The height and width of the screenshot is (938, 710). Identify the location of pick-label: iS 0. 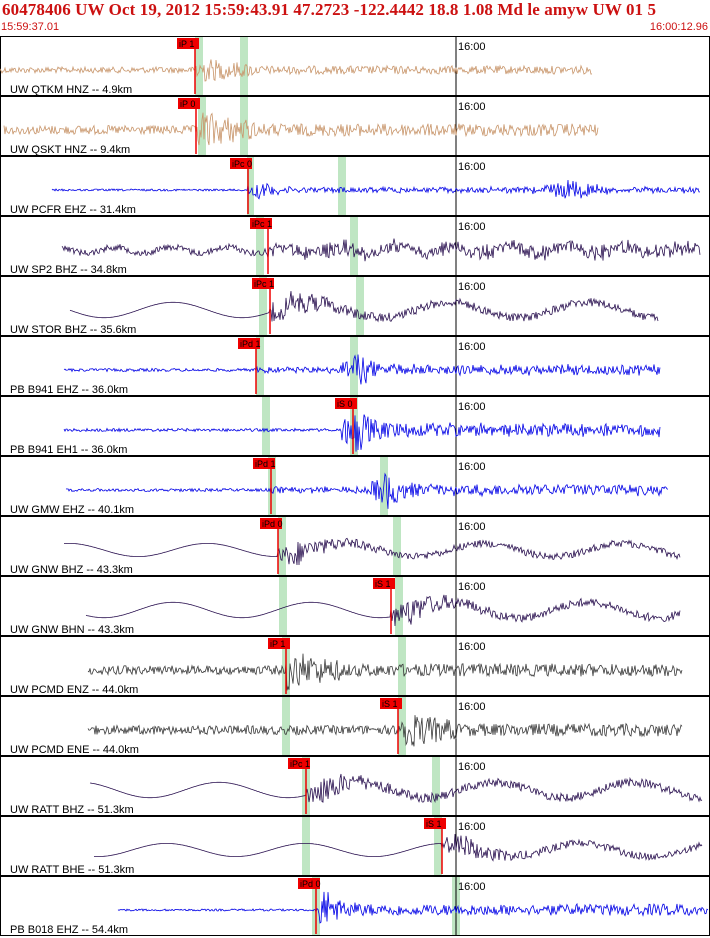
(345, 404).